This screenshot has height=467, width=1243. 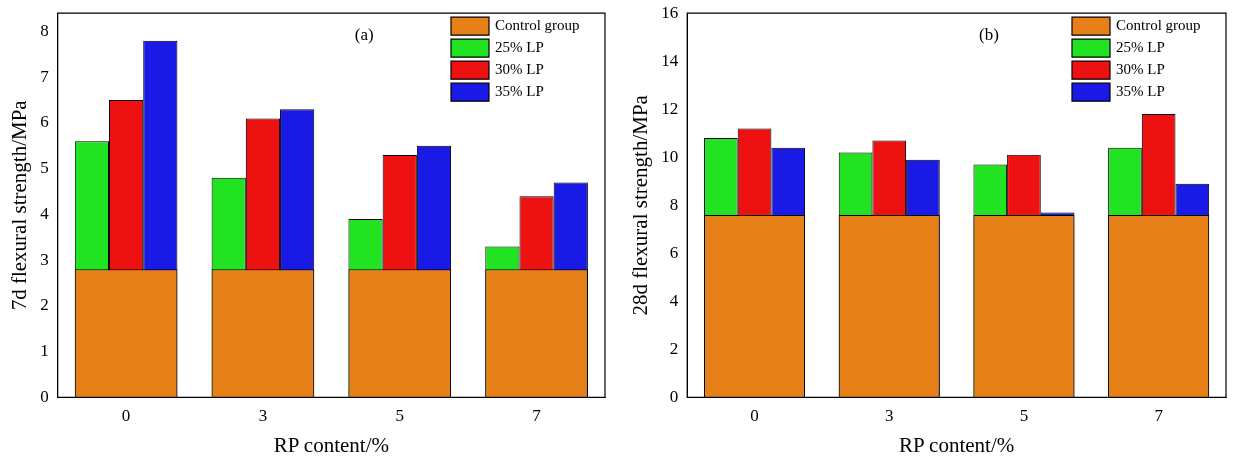 I want to click on y-axis-title: 28d flexural strength/MPa, so click(x=640, y=205).